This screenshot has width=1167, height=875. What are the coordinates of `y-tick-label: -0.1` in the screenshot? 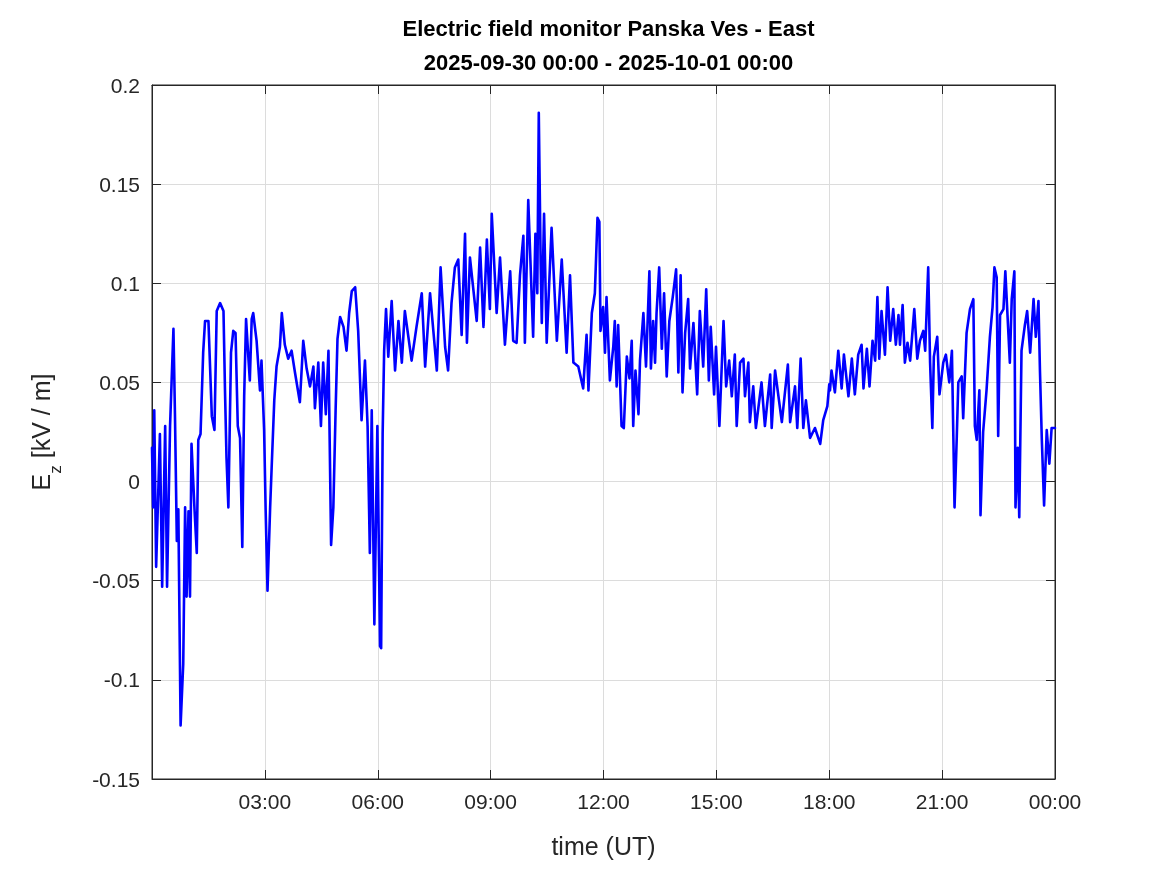 It's located at (121, 680).